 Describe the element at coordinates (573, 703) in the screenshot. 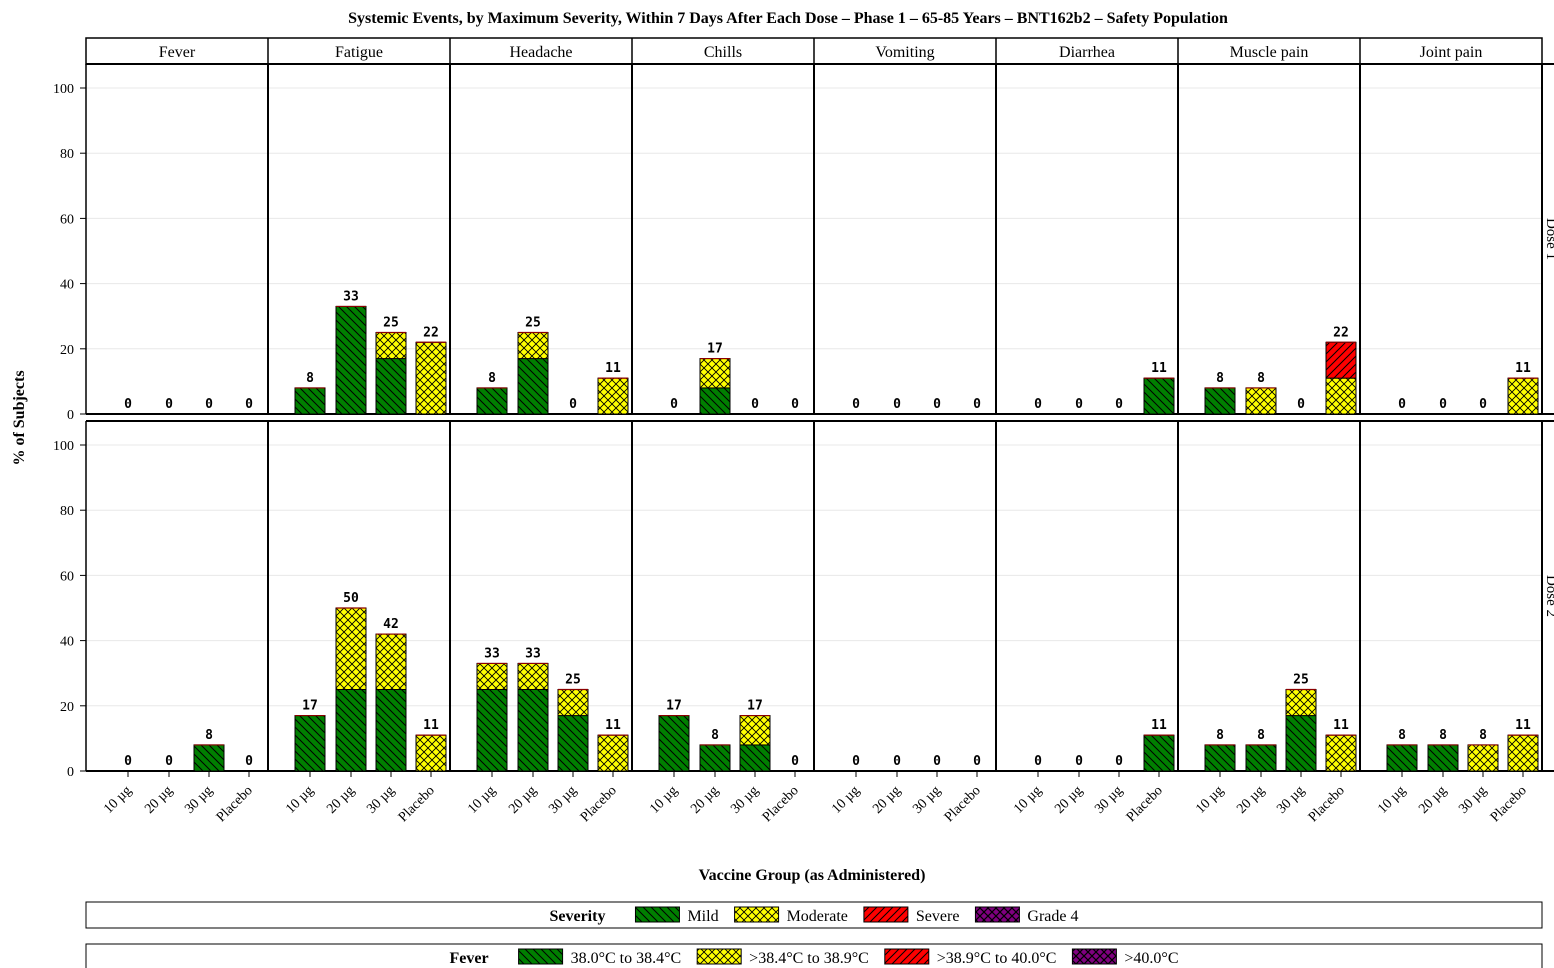

I see `bar-segment-headache-30-g-moderate` at that location.